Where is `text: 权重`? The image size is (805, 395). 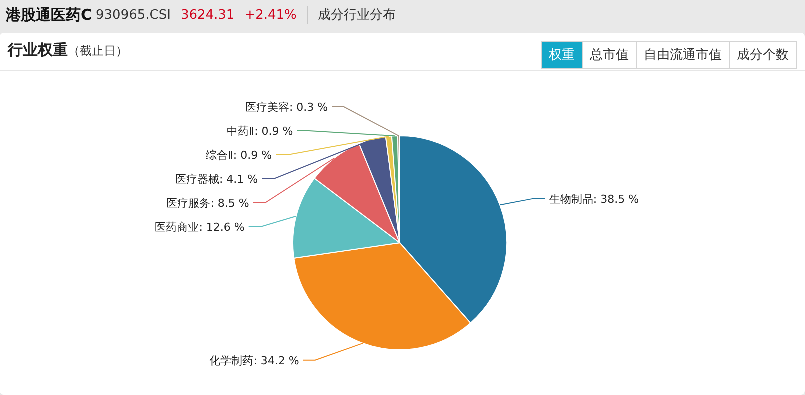 text: 权重 is located at coordinates (562, 55).